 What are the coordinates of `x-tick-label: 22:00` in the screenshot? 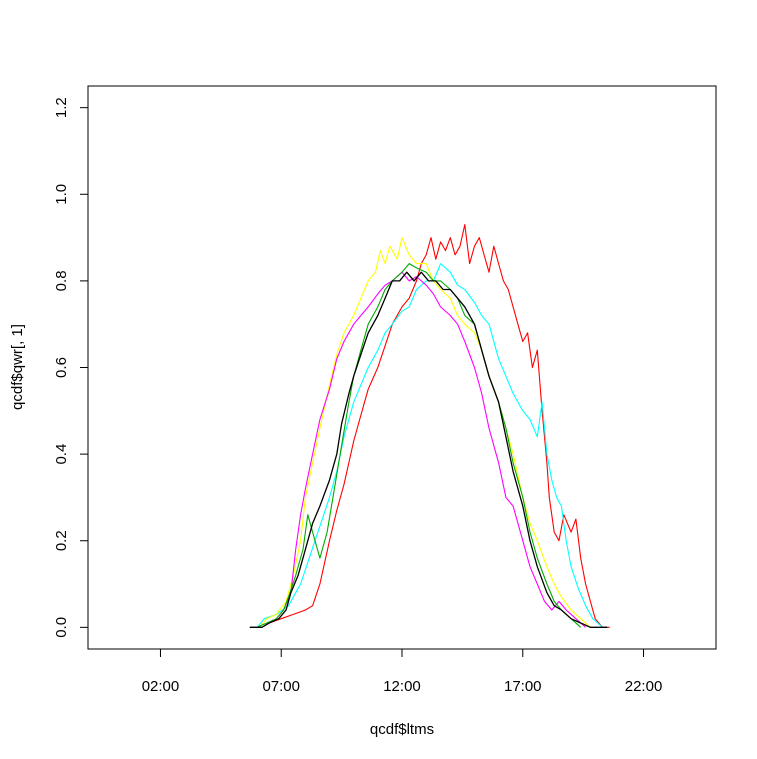 It's located at (644, 686).